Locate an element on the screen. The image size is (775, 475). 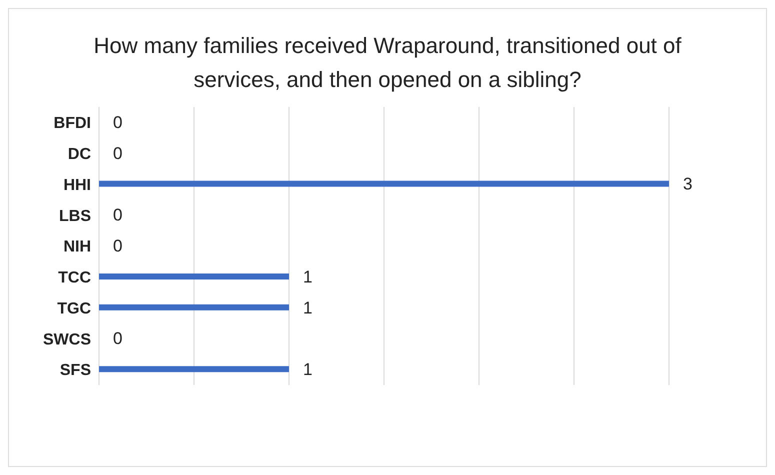
y-tick-label: SWCS is located at coordinates (67, 339).